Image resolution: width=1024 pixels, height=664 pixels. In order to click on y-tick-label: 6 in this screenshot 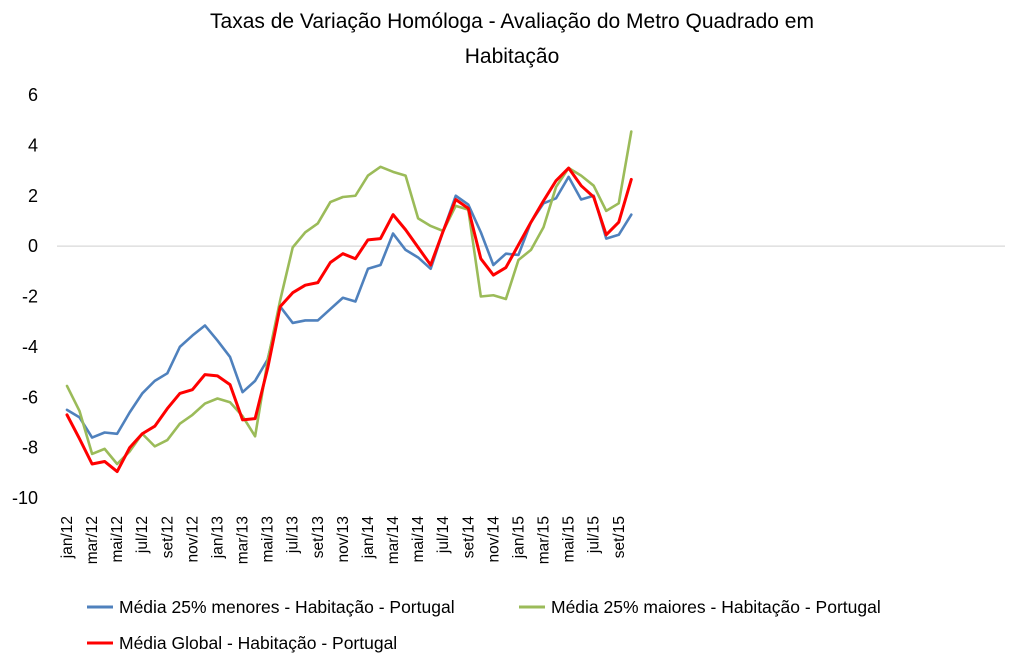, I will do `click(33, 95)`.